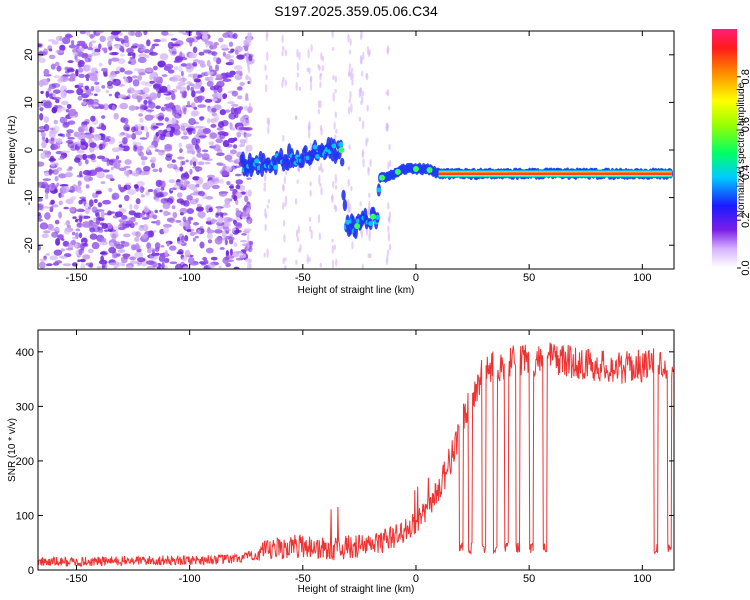 The image size is (750, 600). What do you see at coordinates (257, 161) in the screenshot?
I see `spectrogram-ridge-hot` at bounding box center [257, 161].